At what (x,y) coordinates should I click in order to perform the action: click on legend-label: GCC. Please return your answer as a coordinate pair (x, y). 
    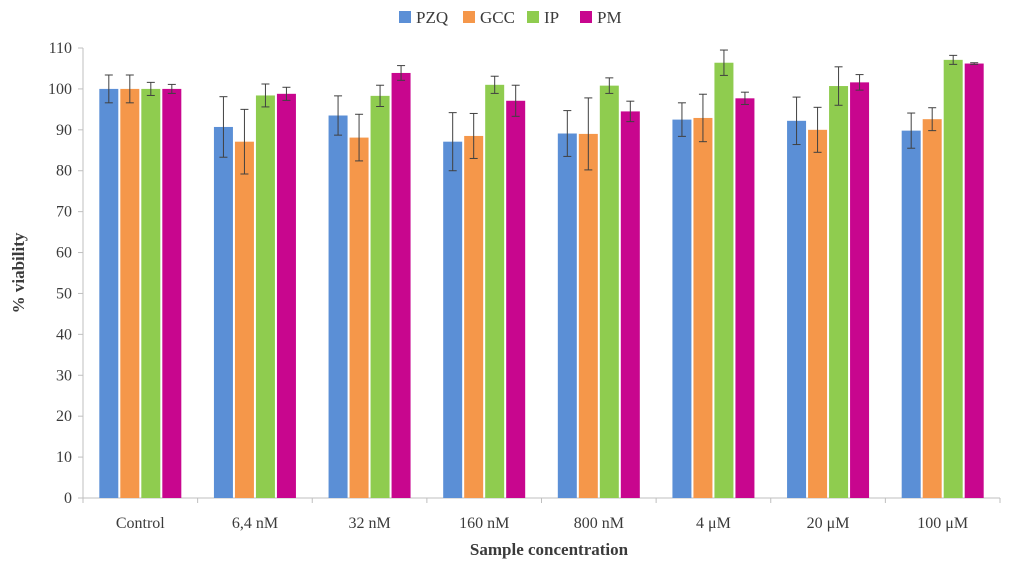
    Looking at the image, I should click on (497, 17).